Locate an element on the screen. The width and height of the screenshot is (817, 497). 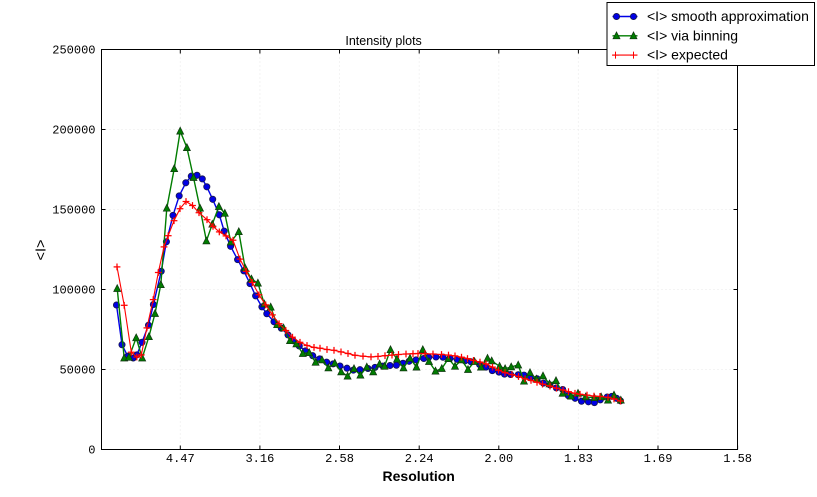
svg-text: 1.58 is located at coordinates (737, 459).